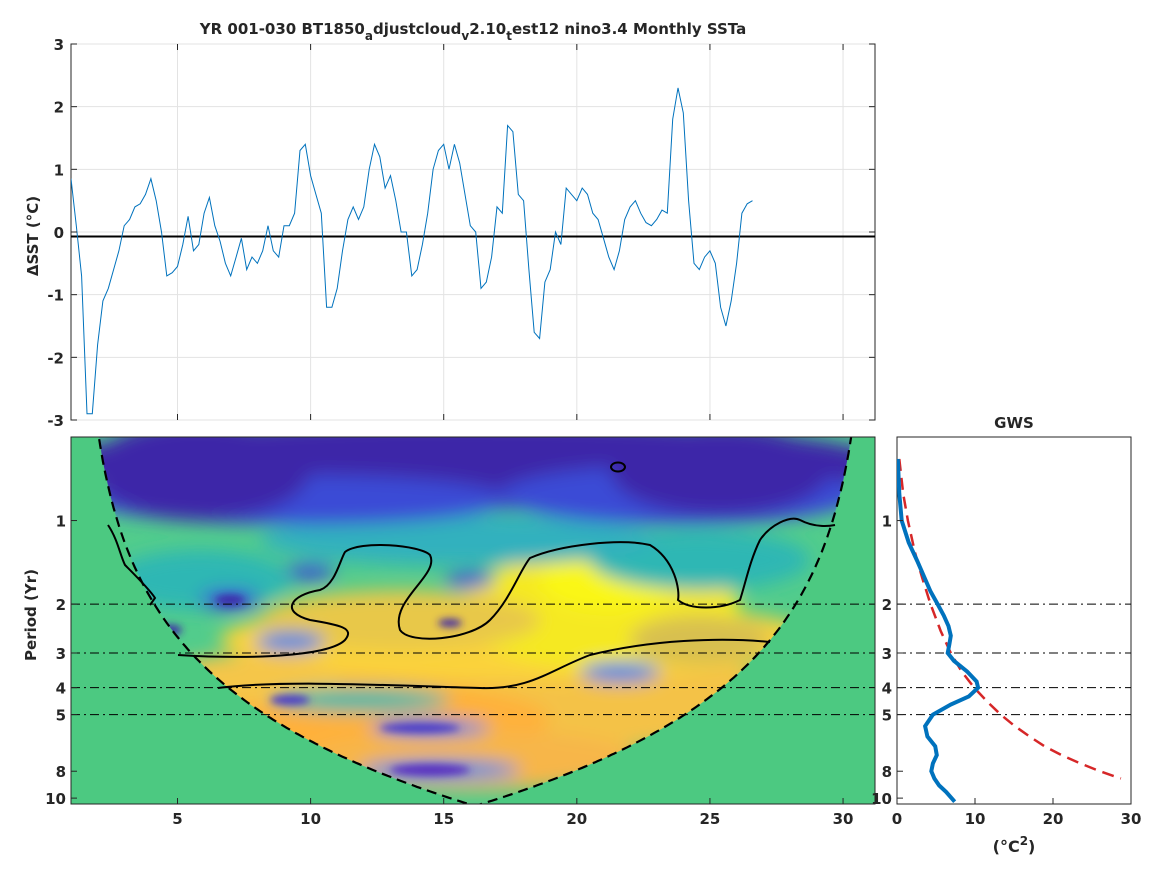 Image resolution: width=1167 pixels, height=875 pixels. I want to click on wavelet-y-tick-label: 5, so click(61, 716).